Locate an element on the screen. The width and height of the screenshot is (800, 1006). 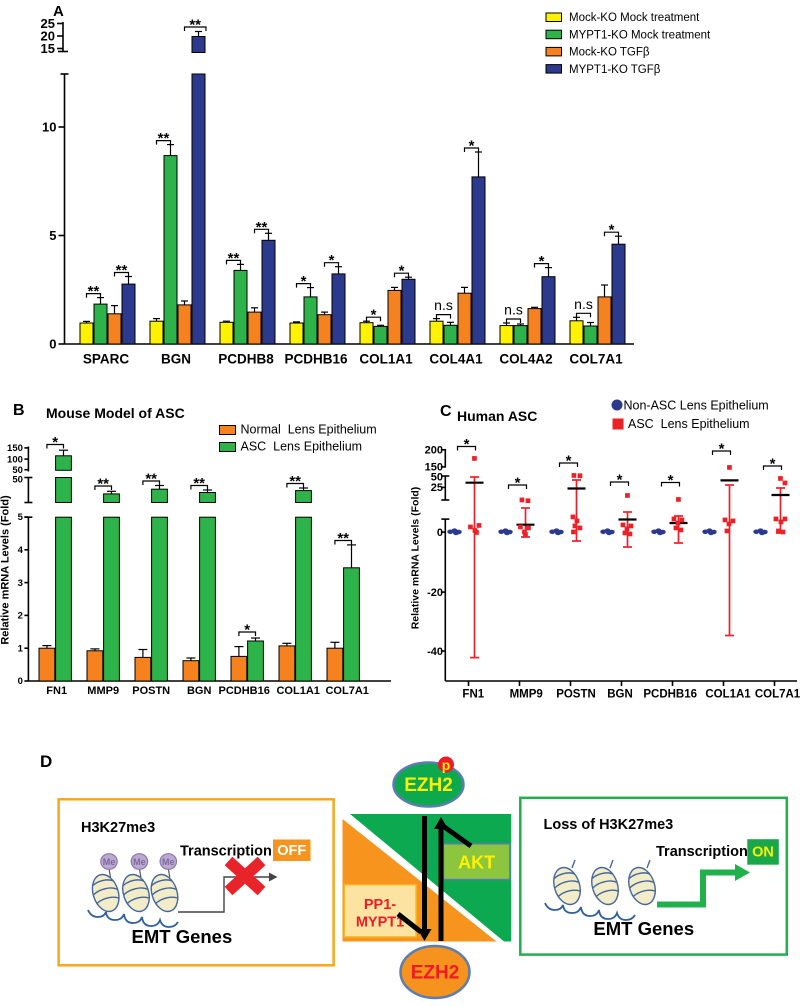
svg-text: SPARC is located at coordinates (106, 359).